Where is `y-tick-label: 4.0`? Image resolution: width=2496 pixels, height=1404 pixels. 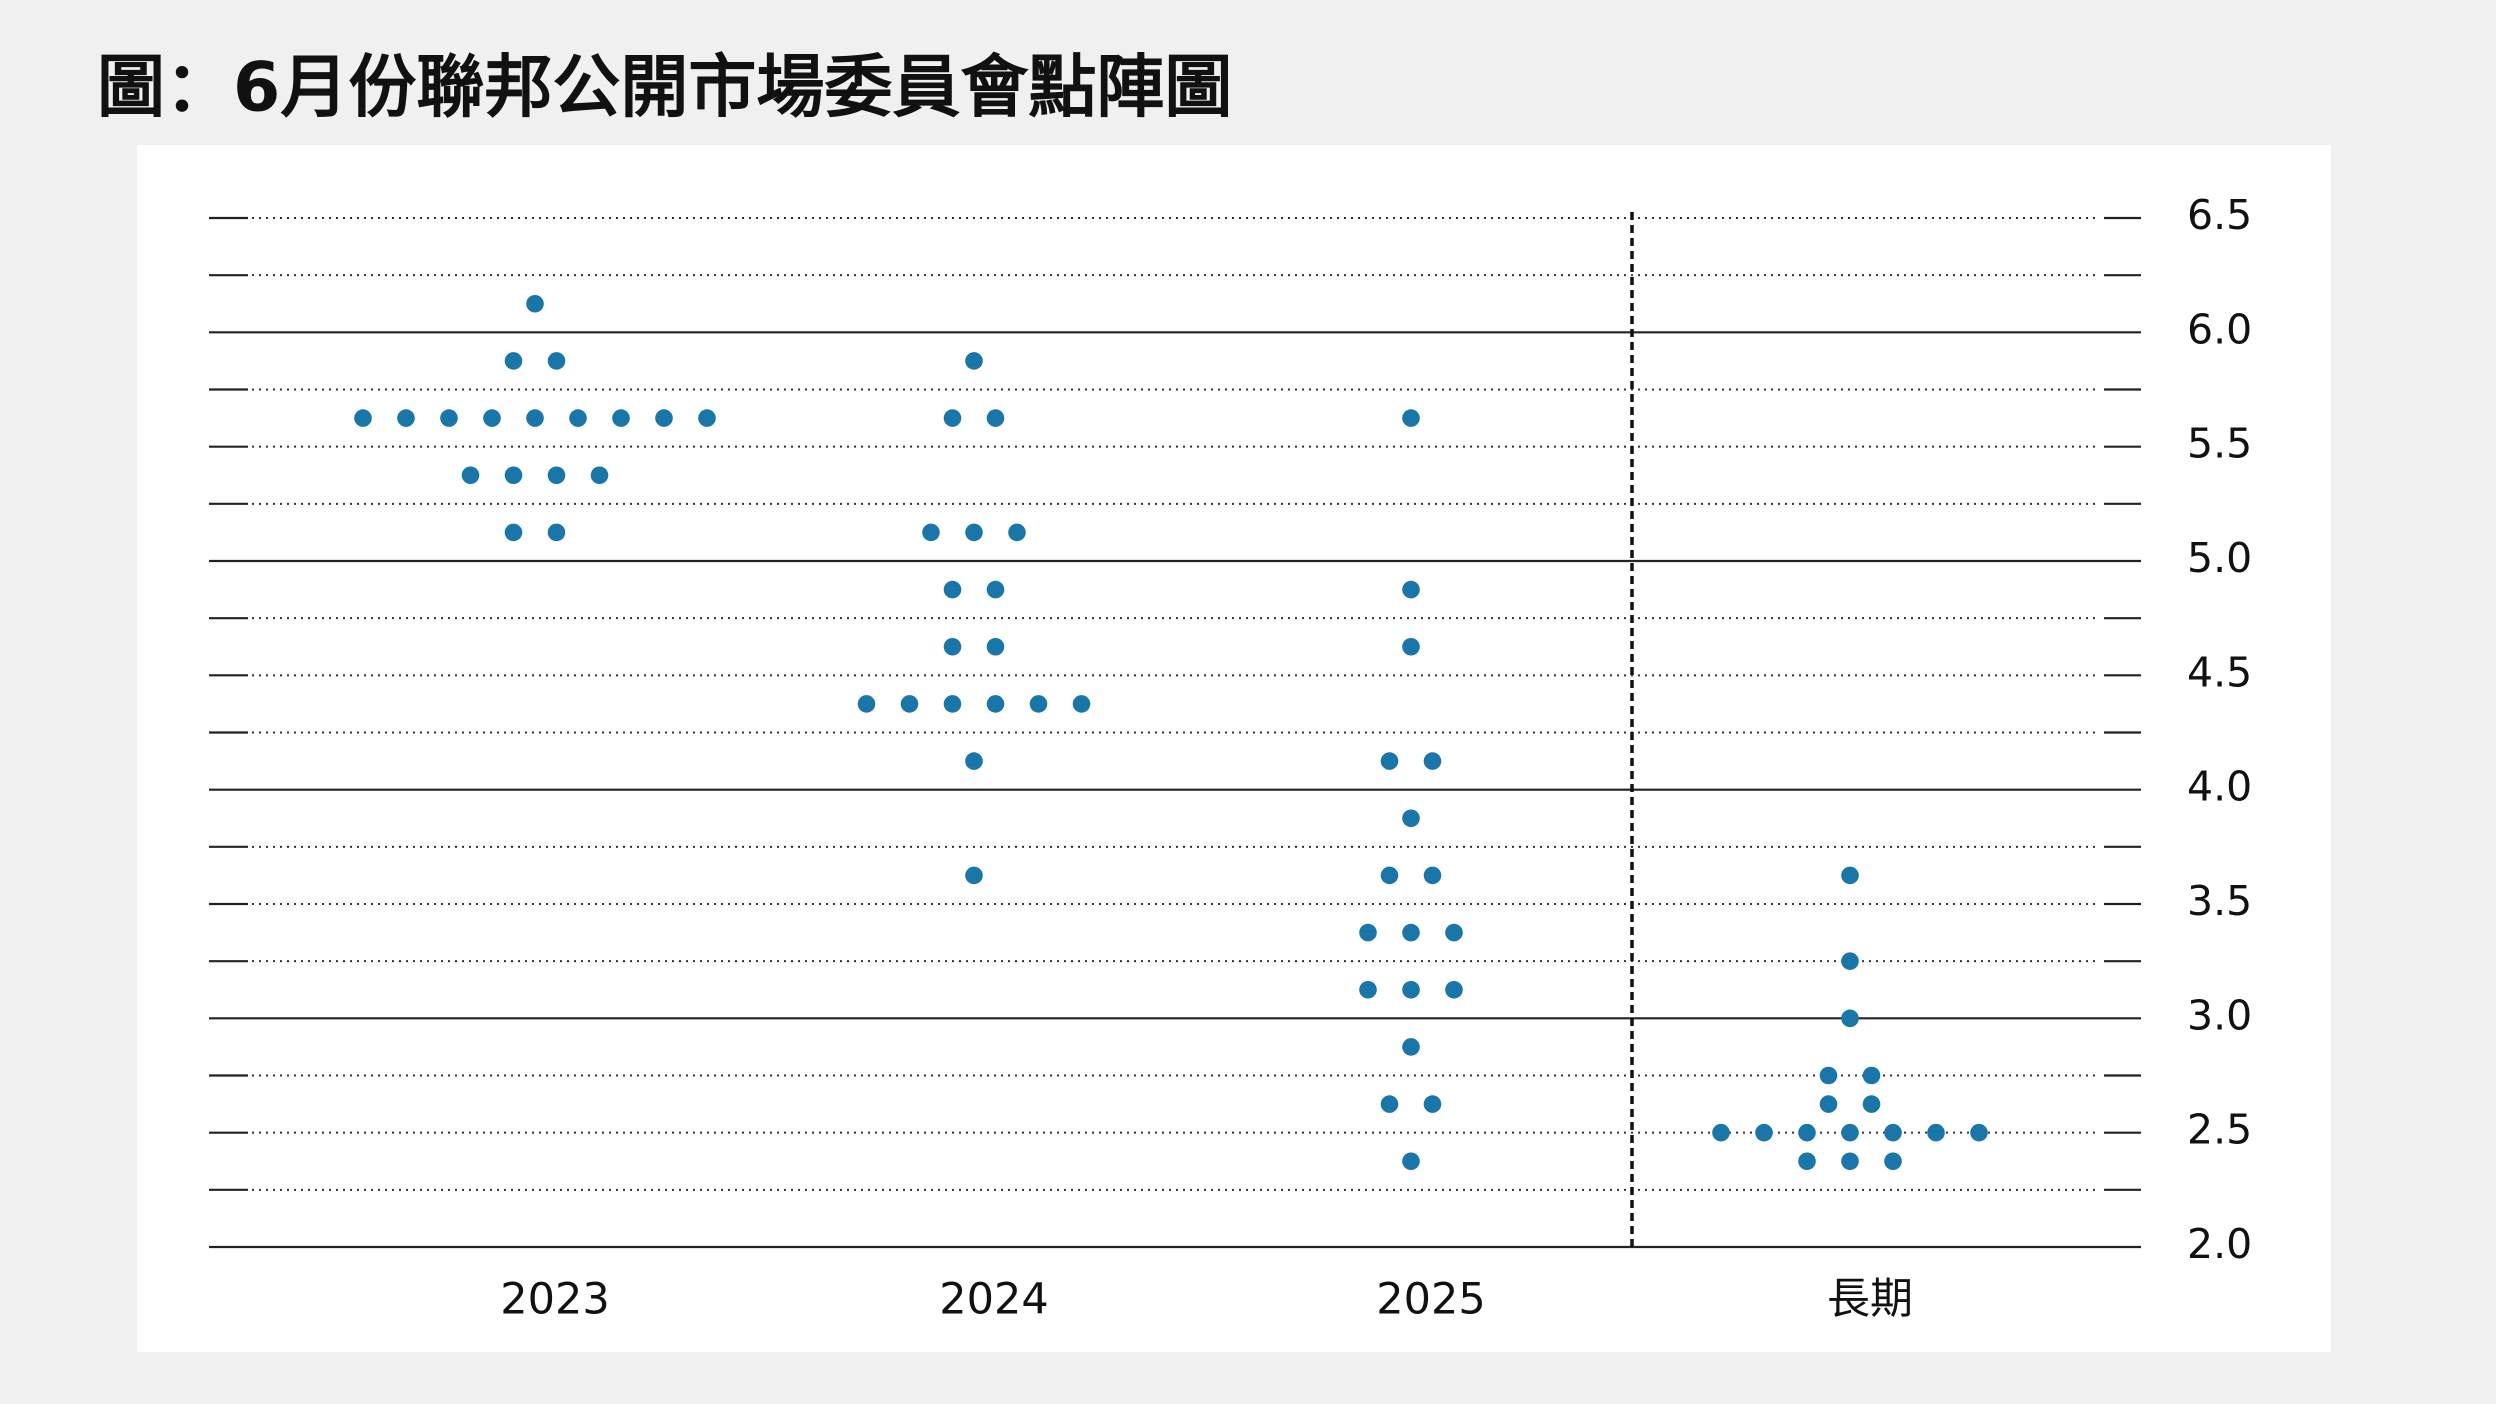
y-tick-label: 4.0 is located at coordinates (2219, 787).